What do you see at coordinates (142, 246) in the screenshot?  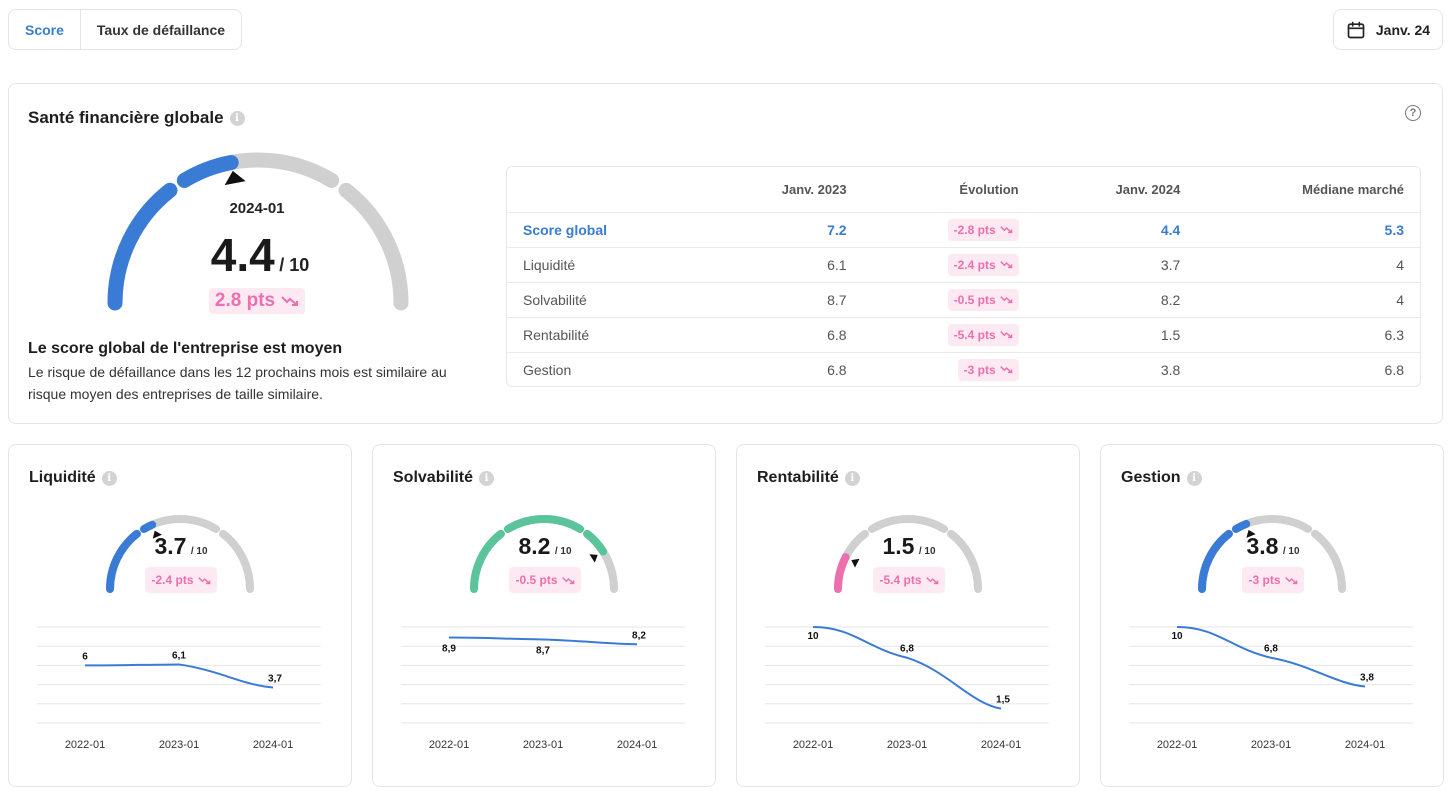 I see `main-gauge-value-segment` at bounding box center [142, 246].